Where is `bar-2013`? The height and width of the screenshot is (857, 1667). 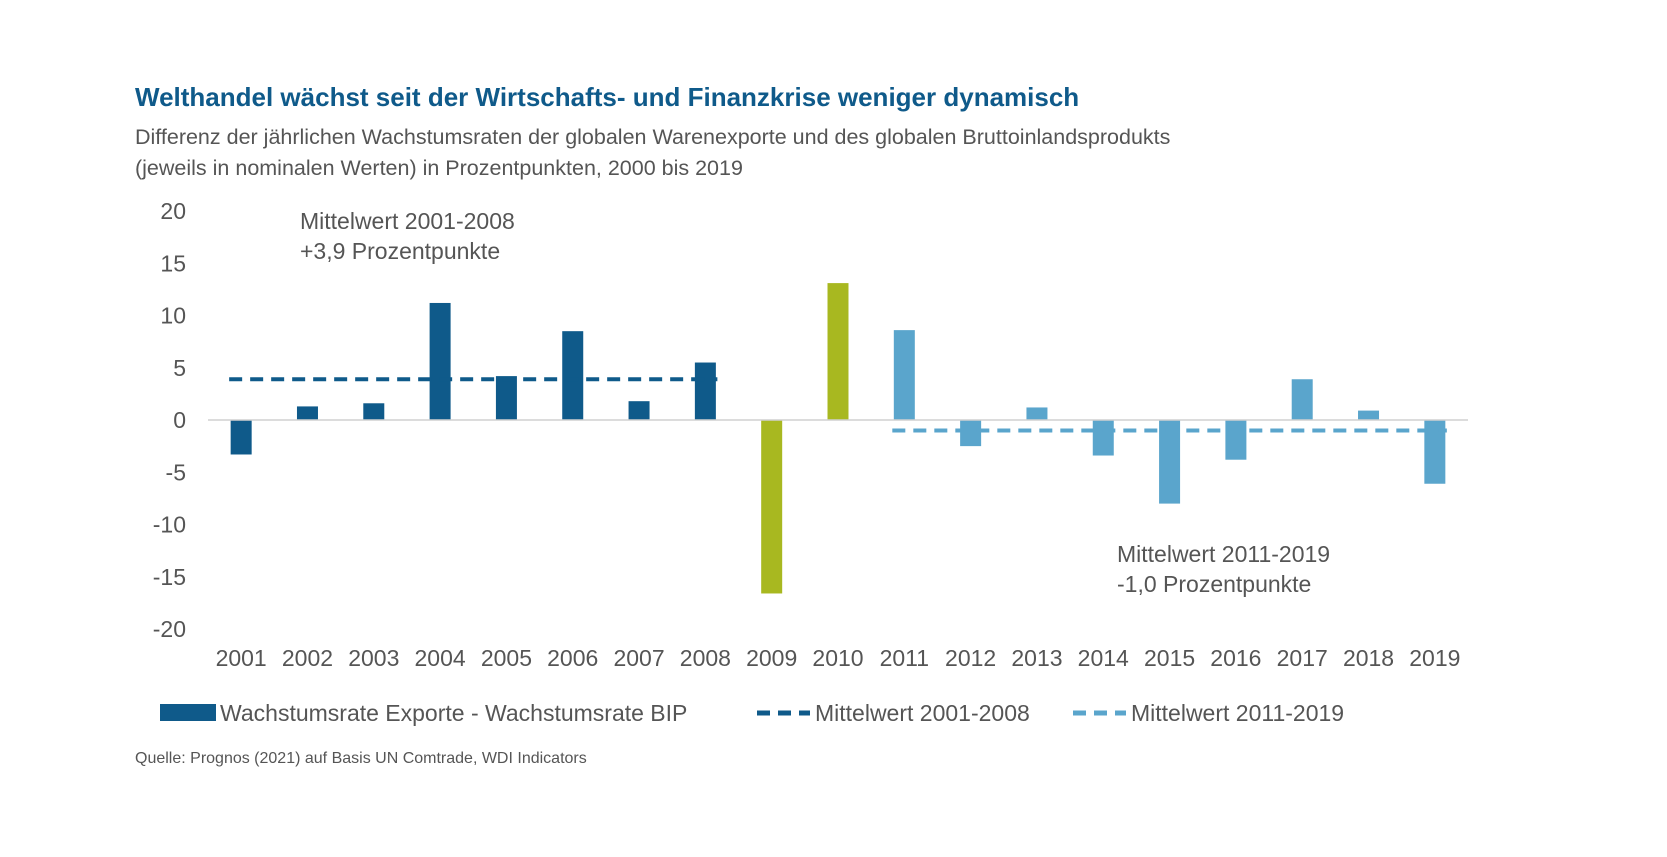 bar-2013 is located at coordinates (1037, 413).